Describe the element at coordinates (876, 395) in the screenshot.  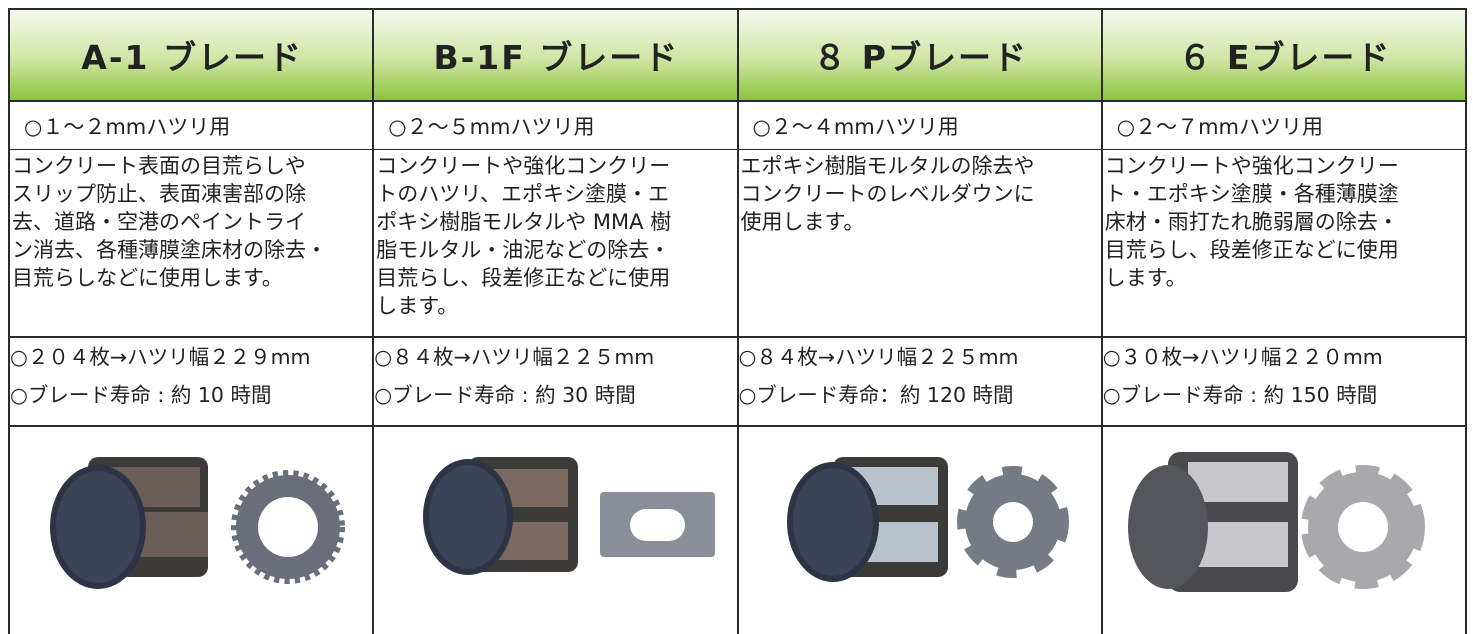
I see `spec-line: ○ブレード寿命：約 120 時間` at that location.